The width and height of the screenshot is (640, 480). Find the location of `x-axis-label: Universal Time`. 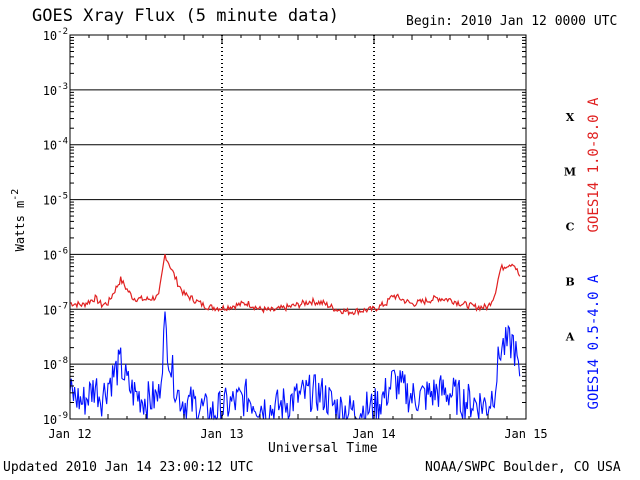

x-axis-label: Universal Time is located at coordinates (323, 448).